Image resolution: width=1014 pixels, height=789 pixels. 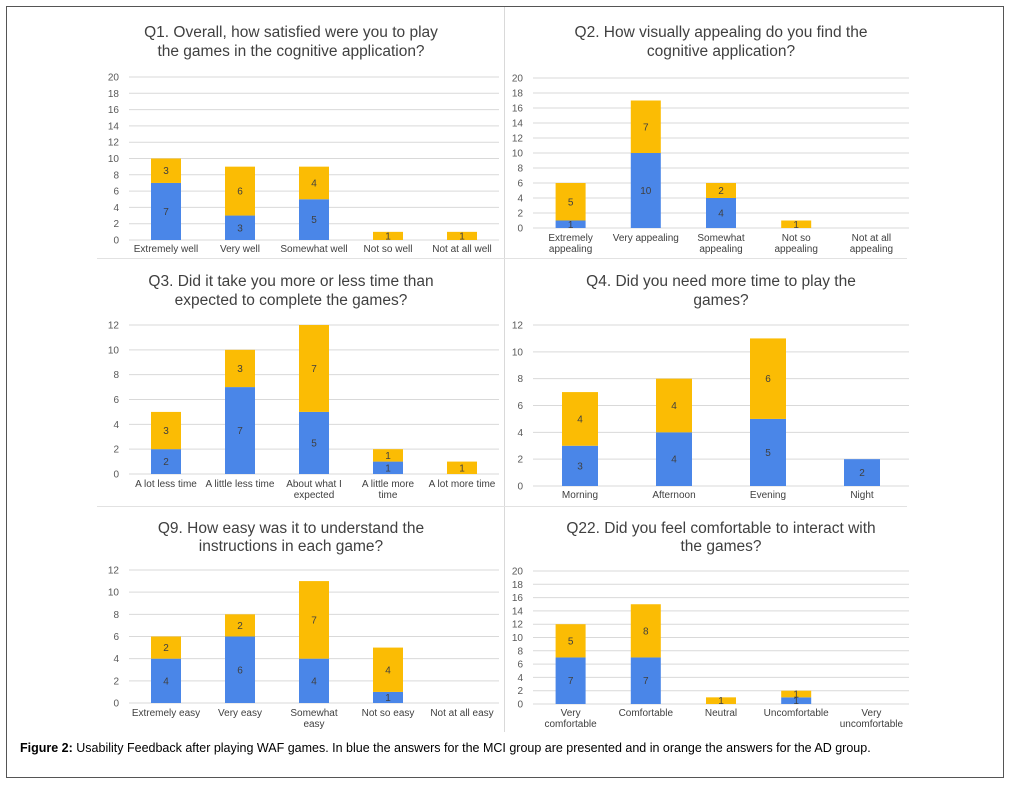 What do you see at coordinates (291, 528) in the screenshot?
I see `chart-title-line: Q9. How easy was it to understand the` at bounding box center [291, 528].